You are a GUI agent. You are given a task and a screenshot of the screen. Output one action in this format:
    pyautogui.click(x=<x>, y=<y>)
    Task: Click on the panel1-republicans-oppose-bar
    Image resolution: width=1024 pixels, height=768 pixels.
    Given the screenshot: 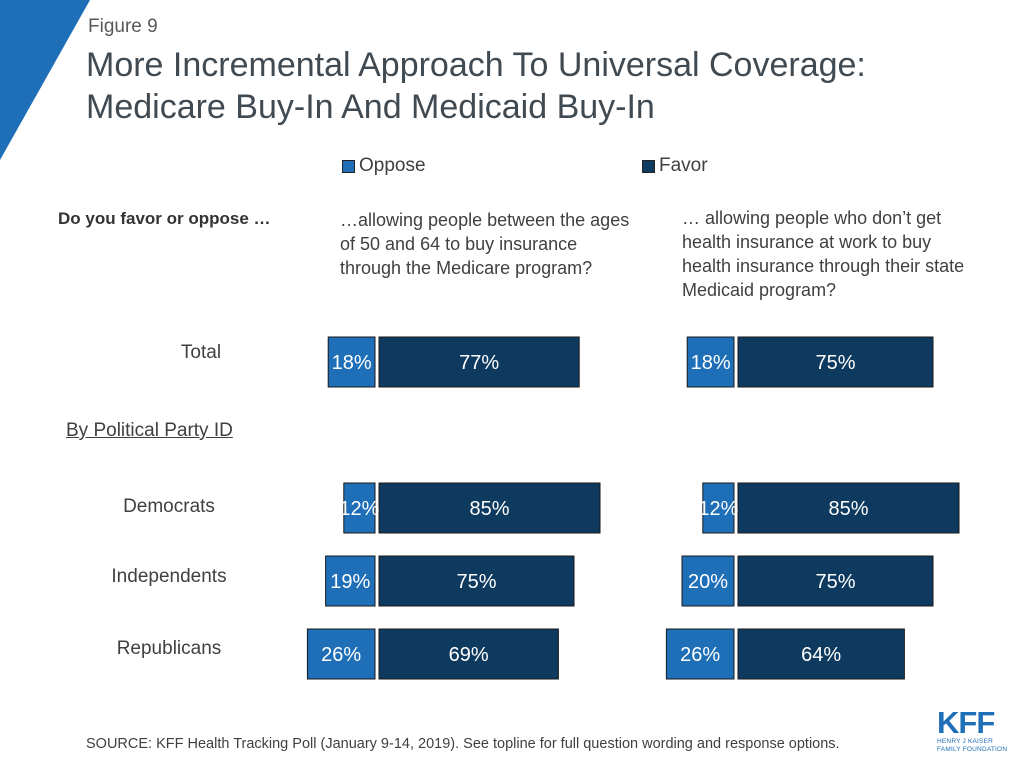 What is the action you would take?
    pyautogui.click(x=341, y=654)
    